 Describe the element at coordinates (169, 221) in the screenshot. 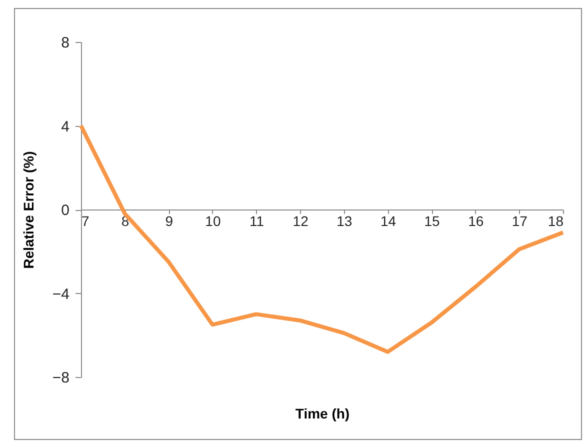

I see `x-tick-label: 9` at that location.